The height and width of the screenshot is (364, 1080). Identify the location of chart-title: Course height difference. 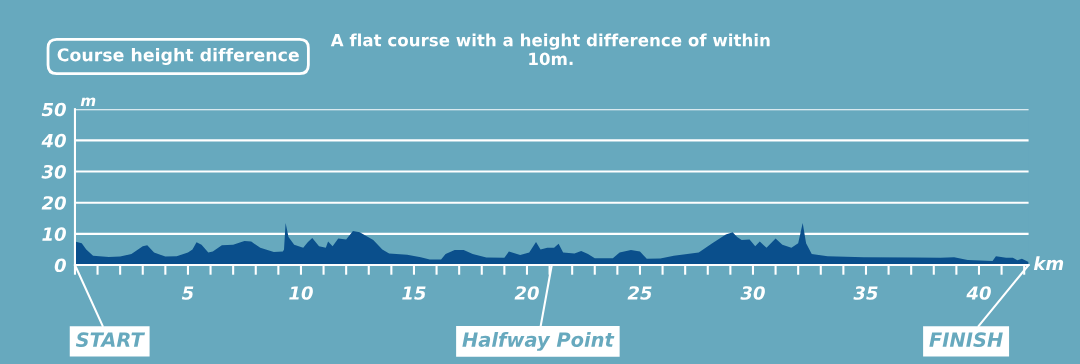
(178, 56).